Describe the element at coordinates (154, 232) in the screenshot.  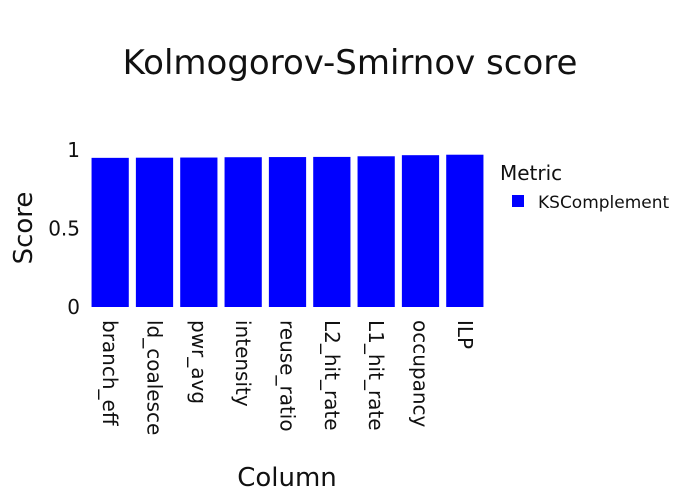
I see `bar-ld_coalesce` at that location.